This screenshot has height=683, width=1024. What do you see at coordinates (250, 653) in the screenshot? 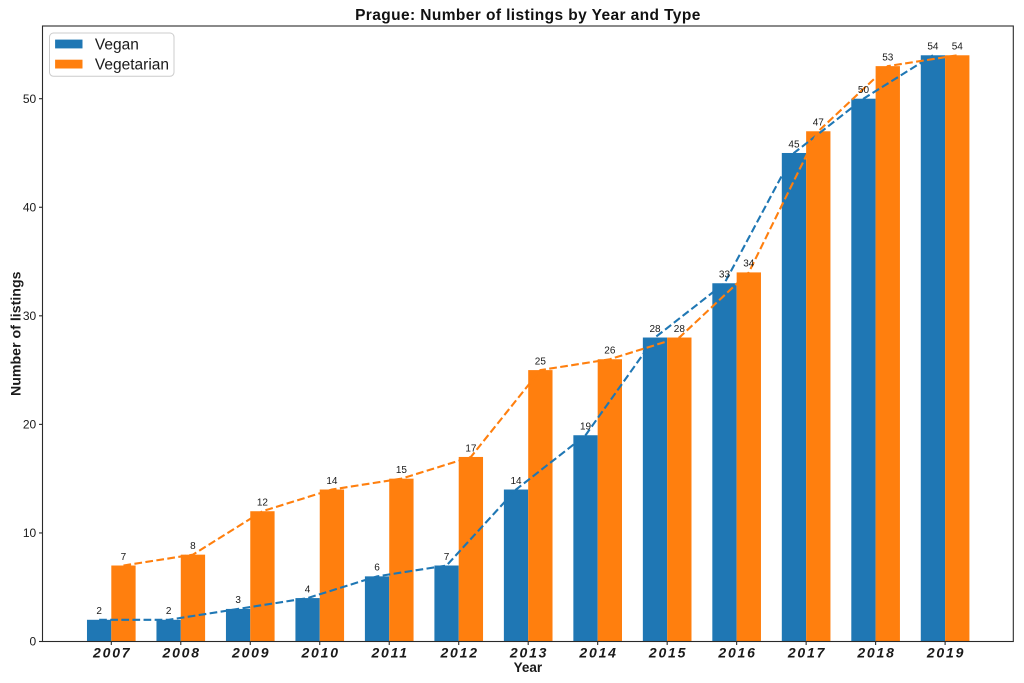
I see `svg-text: 2009` at bounding box center [250, 653].